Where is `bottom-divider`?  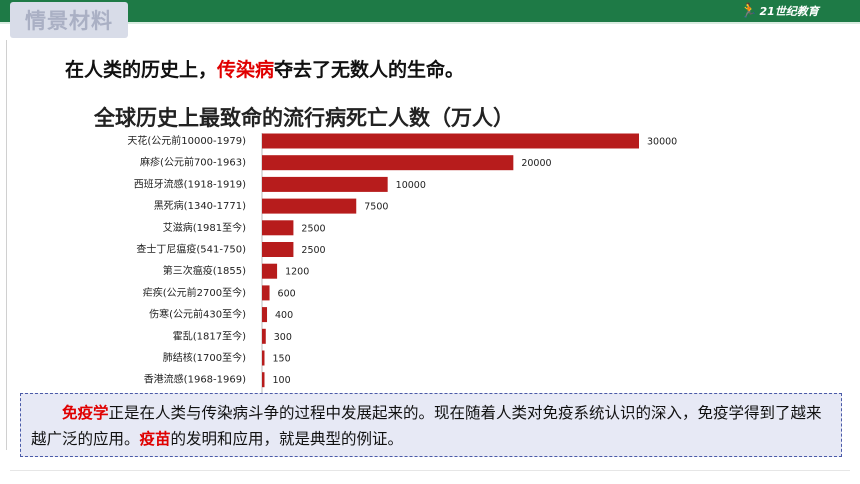 bottom-divider is located at coordinates (430, 470).